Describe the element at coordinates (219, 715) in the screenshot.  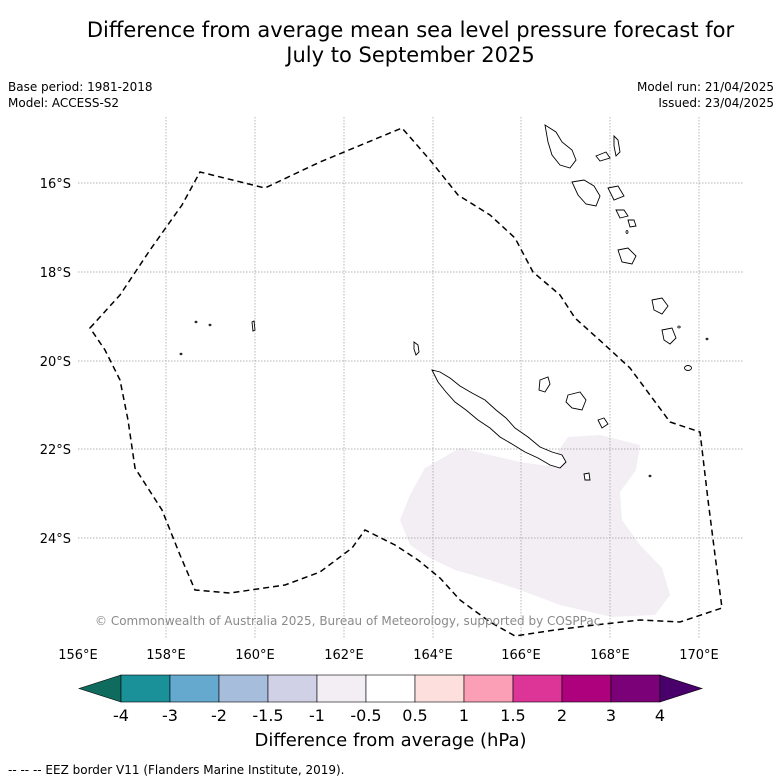
I see `colorbar-tick-label: -2` at that location.